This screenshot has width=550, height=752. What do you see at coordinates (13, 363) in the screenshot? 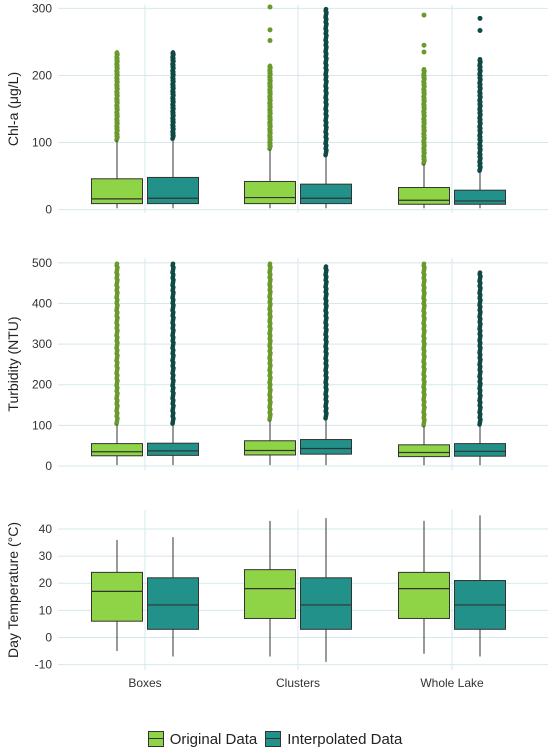
I see `y-axis-label: Turbidity (NTU)` at bounding box center [13, 363].